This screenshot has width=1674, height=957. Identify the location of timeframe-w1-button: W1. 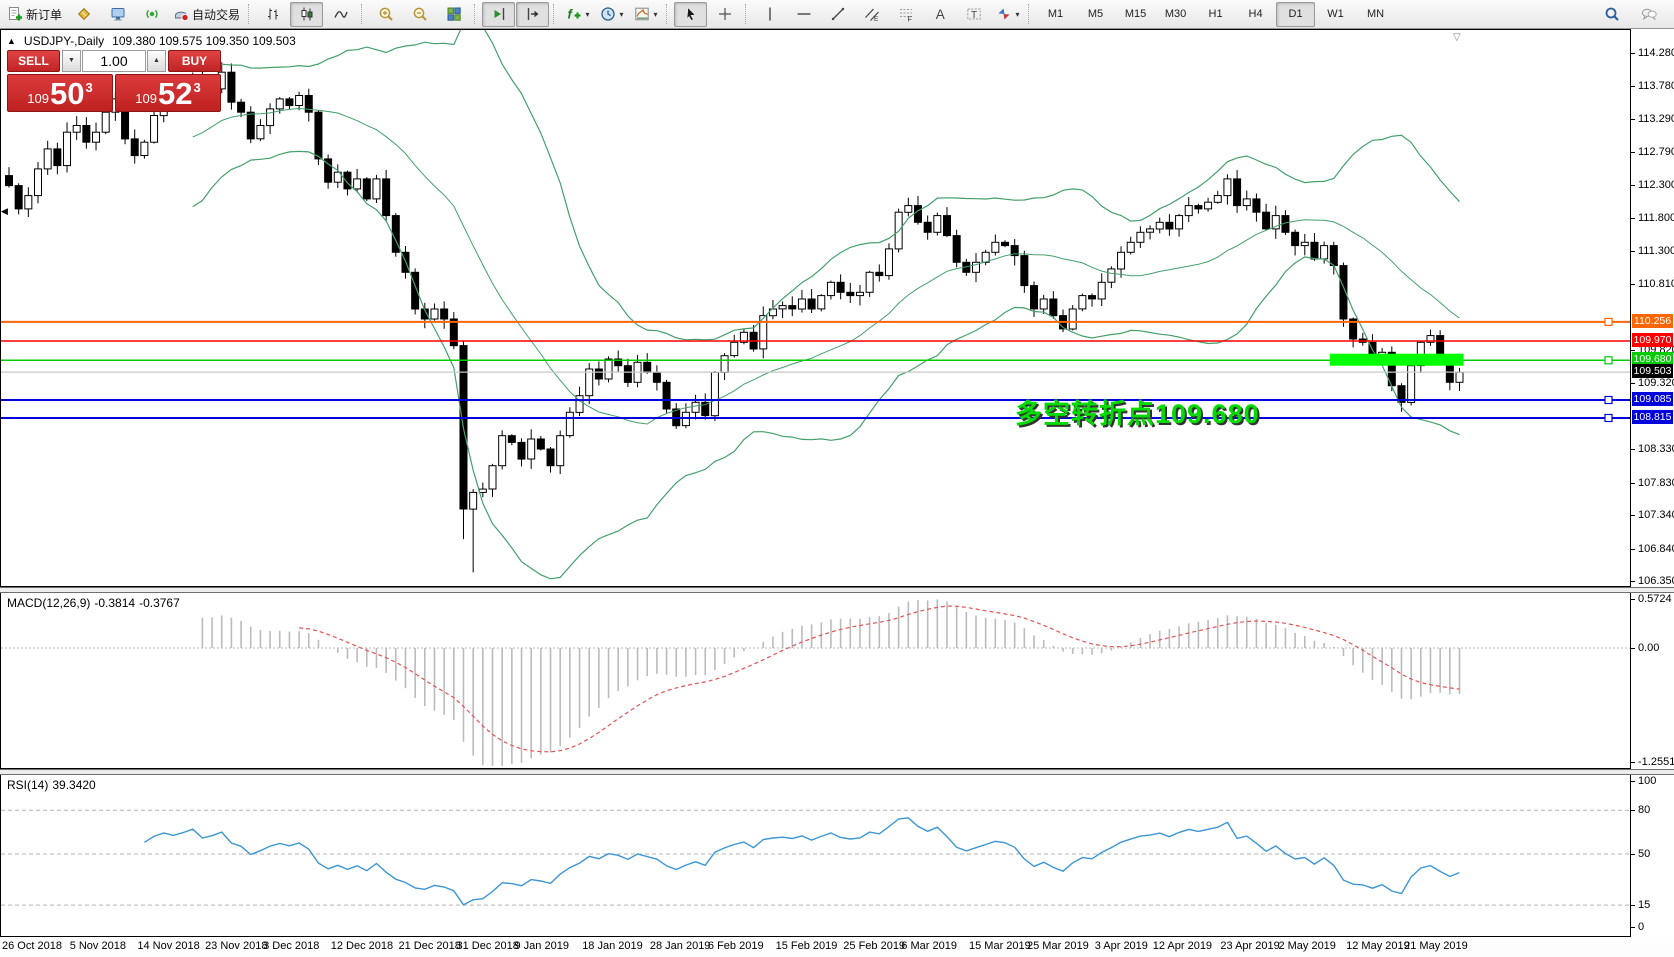
(1335, 14).